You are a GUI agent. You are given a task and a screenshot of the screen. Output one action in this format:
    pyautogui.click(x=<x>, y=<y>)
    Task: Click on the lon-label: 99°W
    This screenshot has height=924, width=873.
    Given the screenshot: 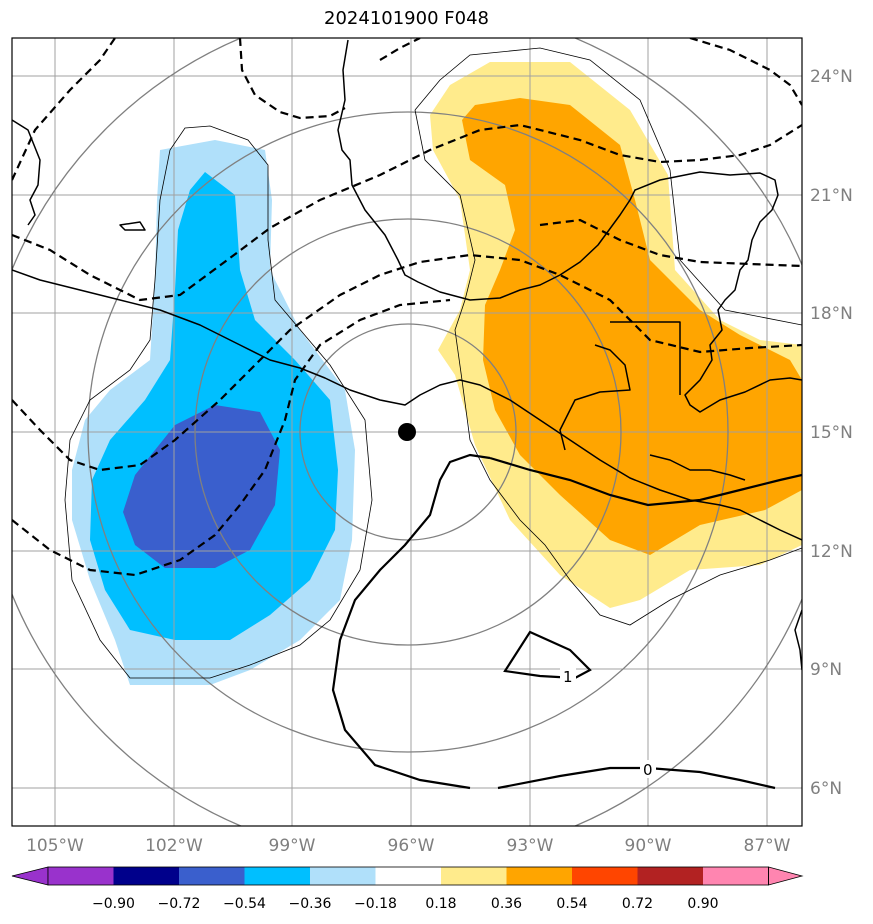 What is the action you would take?
    pyautogui.click(x=292, y=846)
    